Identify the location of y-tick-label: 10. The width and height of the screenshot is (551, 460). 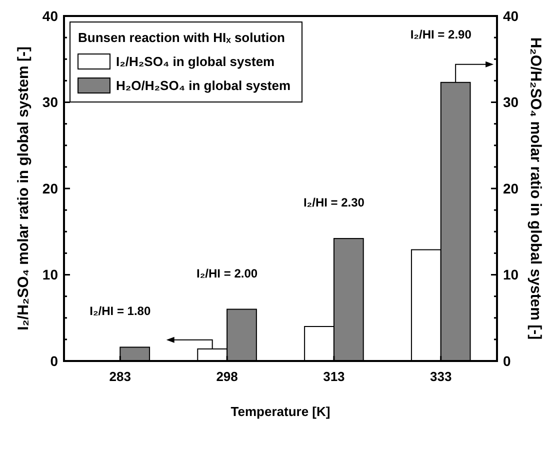
(50, 274).